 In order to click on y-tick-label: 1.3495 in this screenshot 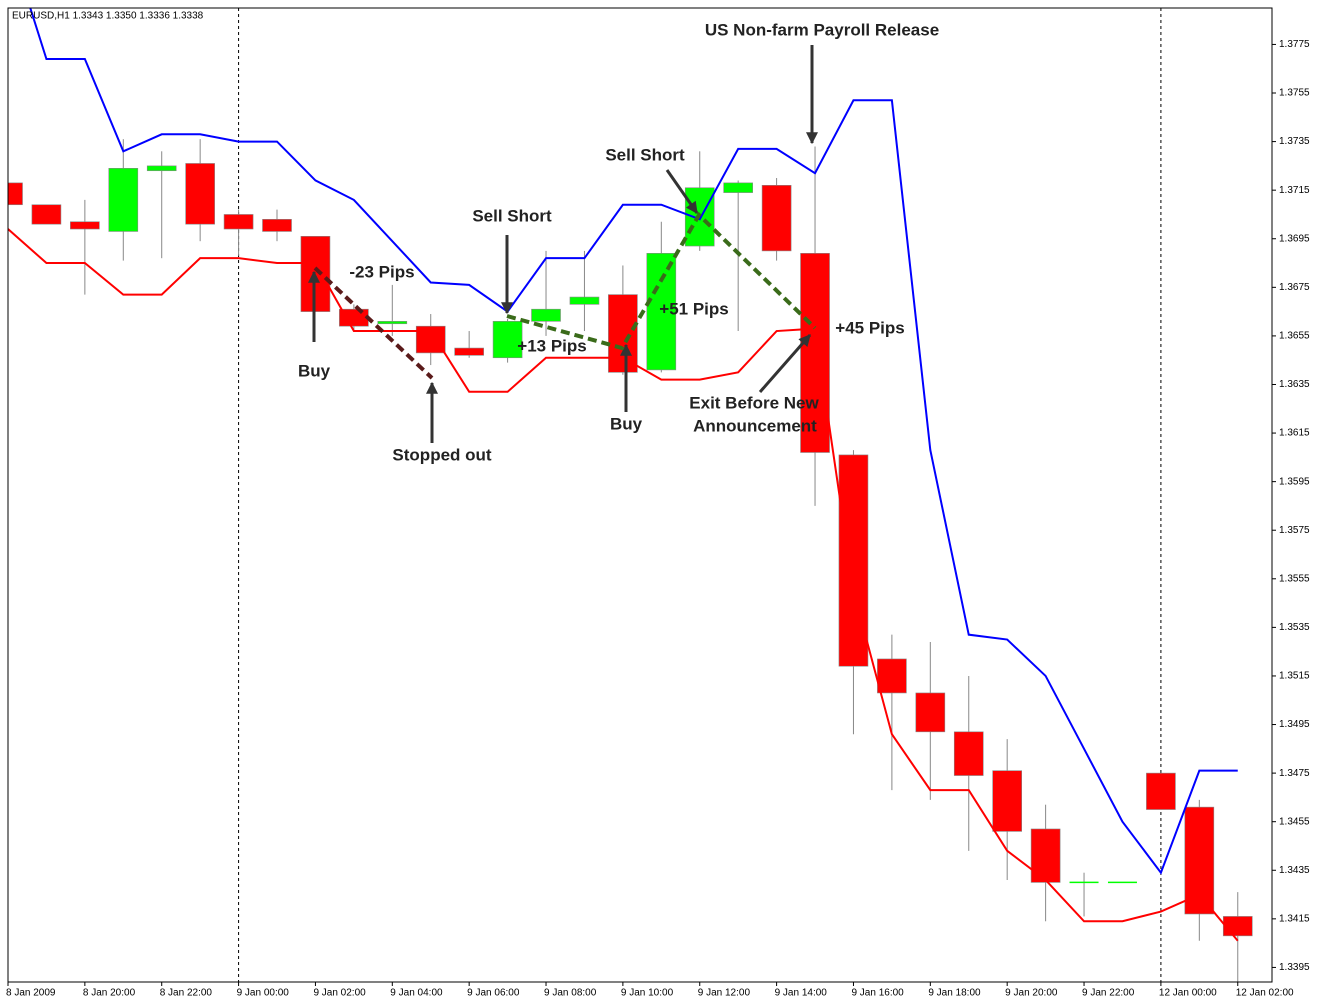, I will do `click(1294, 724)`.